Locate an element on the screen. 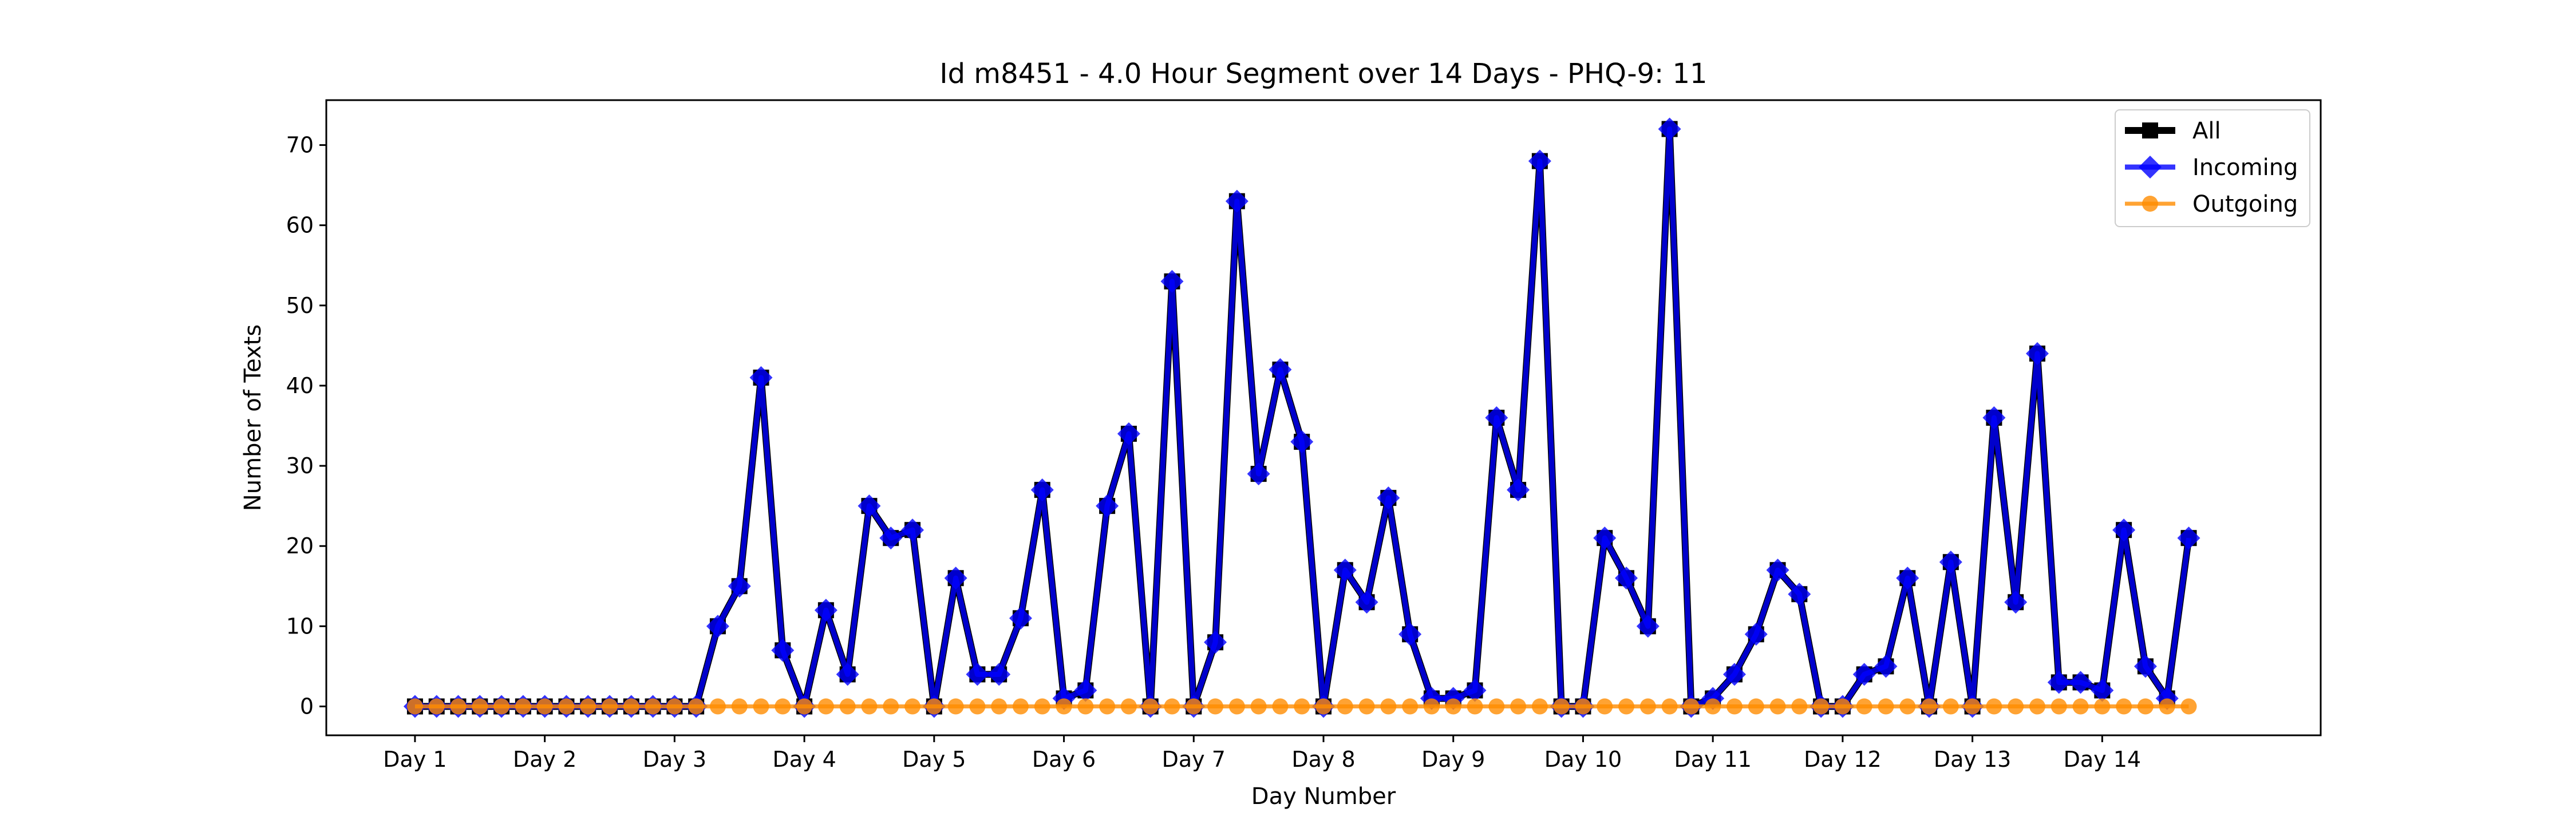 This screenshot has width=2576, height=824. x-tick-label: Day 10 is located at coordinates (1583, 759).